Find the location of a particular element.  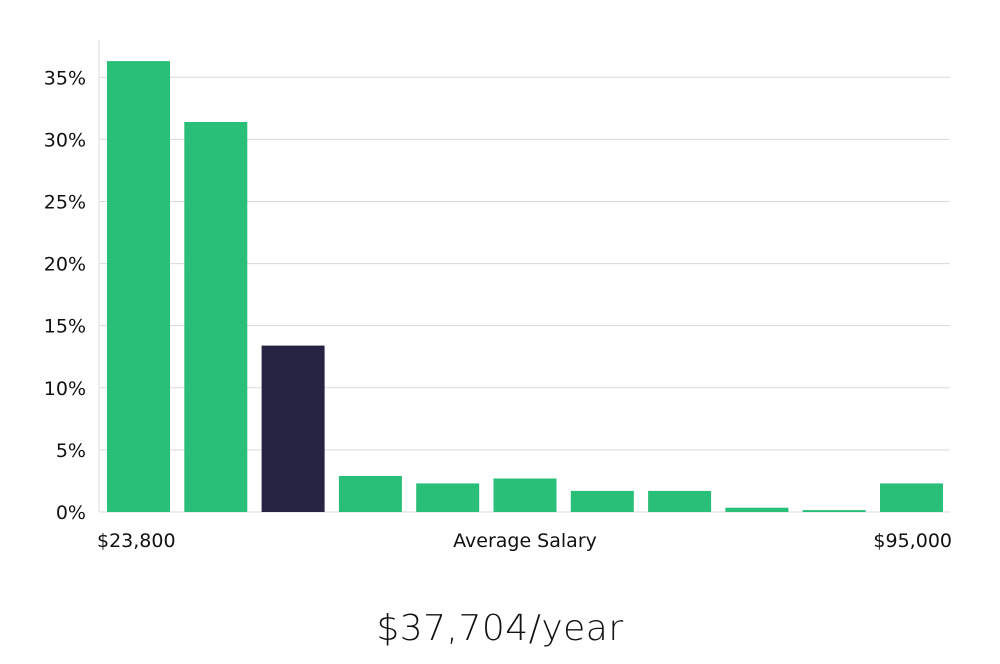

x-max-label: $95,000 is located at coordinates (912, 541).